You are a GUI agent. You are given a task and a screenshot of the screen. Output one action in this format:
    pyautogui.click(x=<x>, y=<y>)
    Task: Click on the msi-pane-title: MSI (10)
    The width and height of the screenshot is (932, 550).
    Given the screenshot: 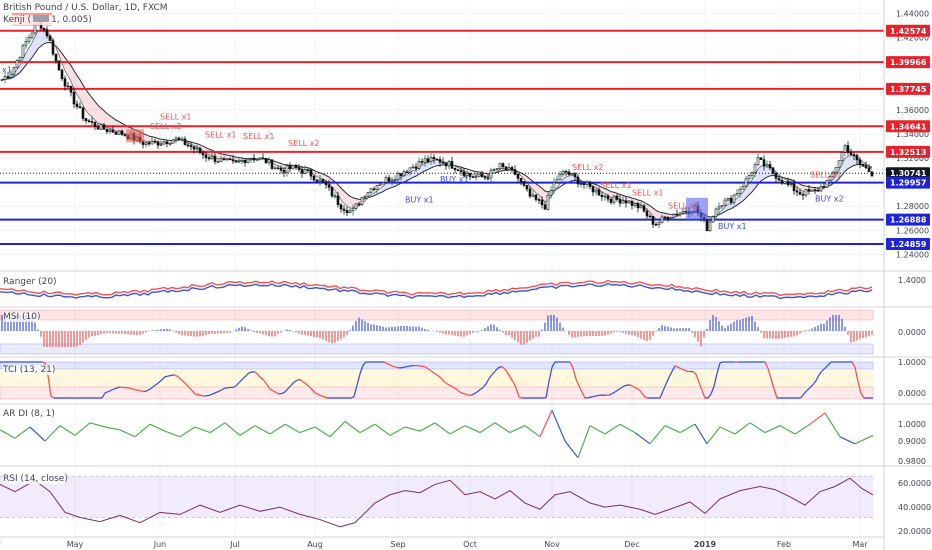 What is the action you would take?
    pyautogui.click(x=22, y=317)
    